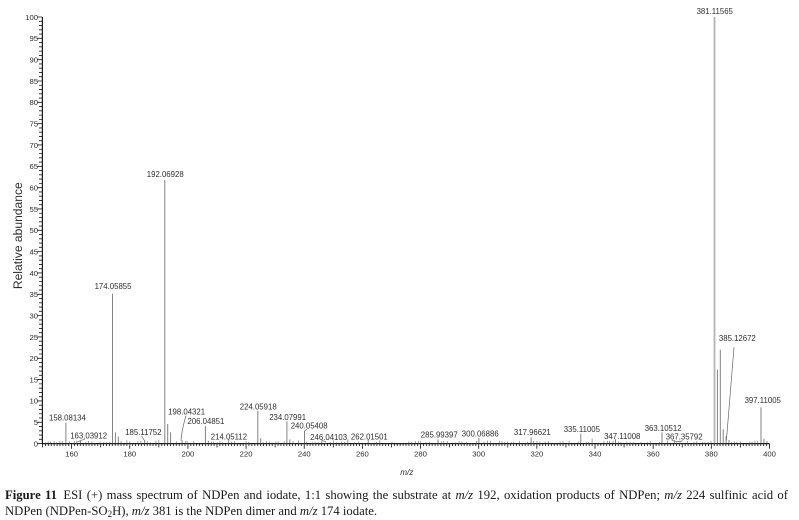 This screenshot has height=520, width=799. I want to click on svg-text: 385.12672, so click(737, 338).